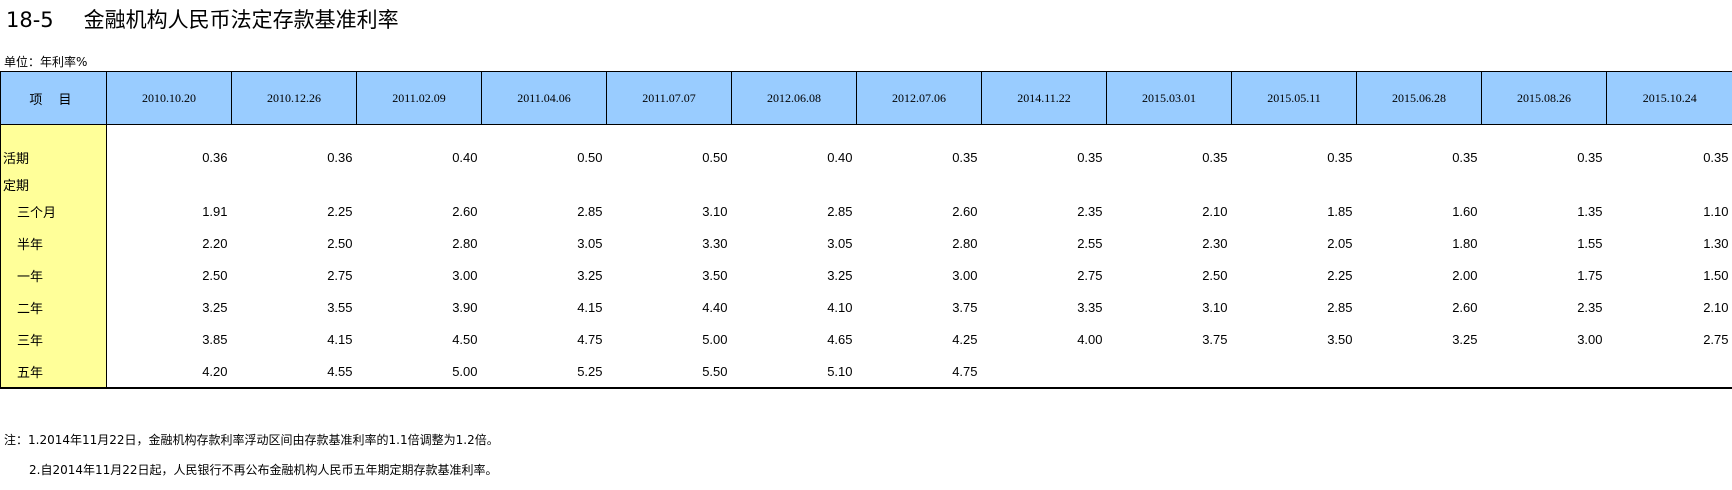 The width and height of the screenshot is (1732, 490). I want to click on rate-cell: 1.85, so click(1340, 211).